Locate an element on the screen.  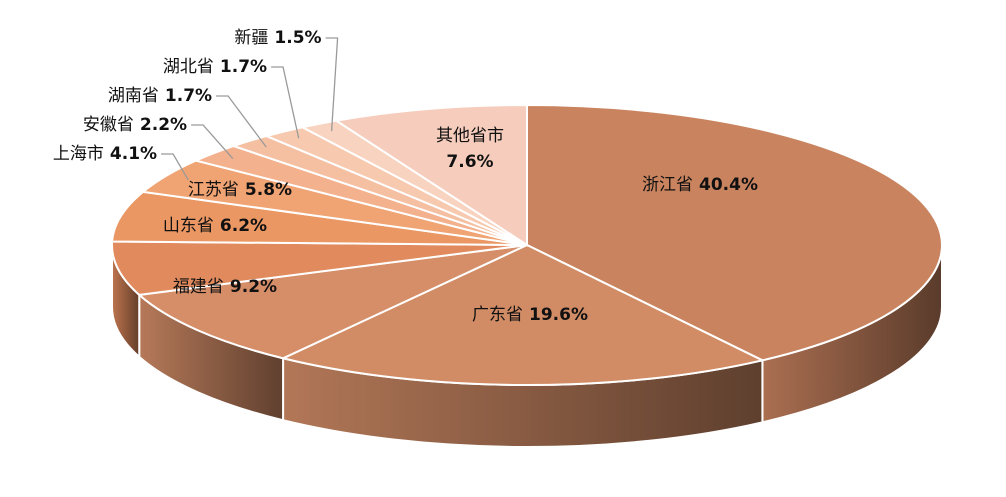
value-label: 9.2% is located at coordinates (253, 287).